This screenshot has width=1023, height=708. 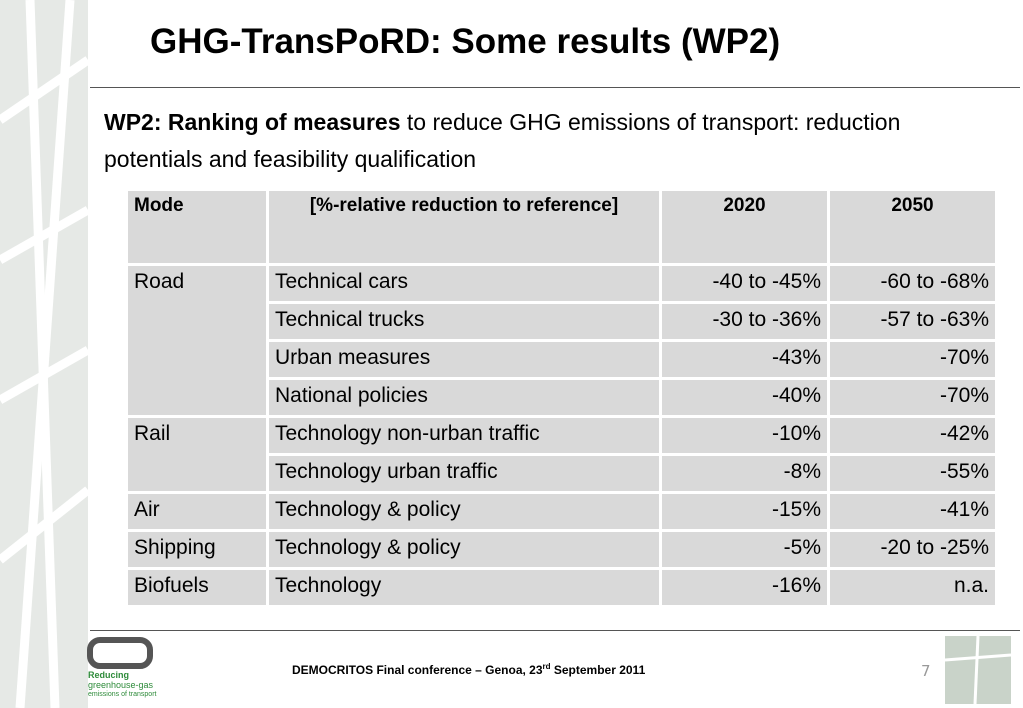 I want to click on value-cell: -40%, so click(x=744, y=397).